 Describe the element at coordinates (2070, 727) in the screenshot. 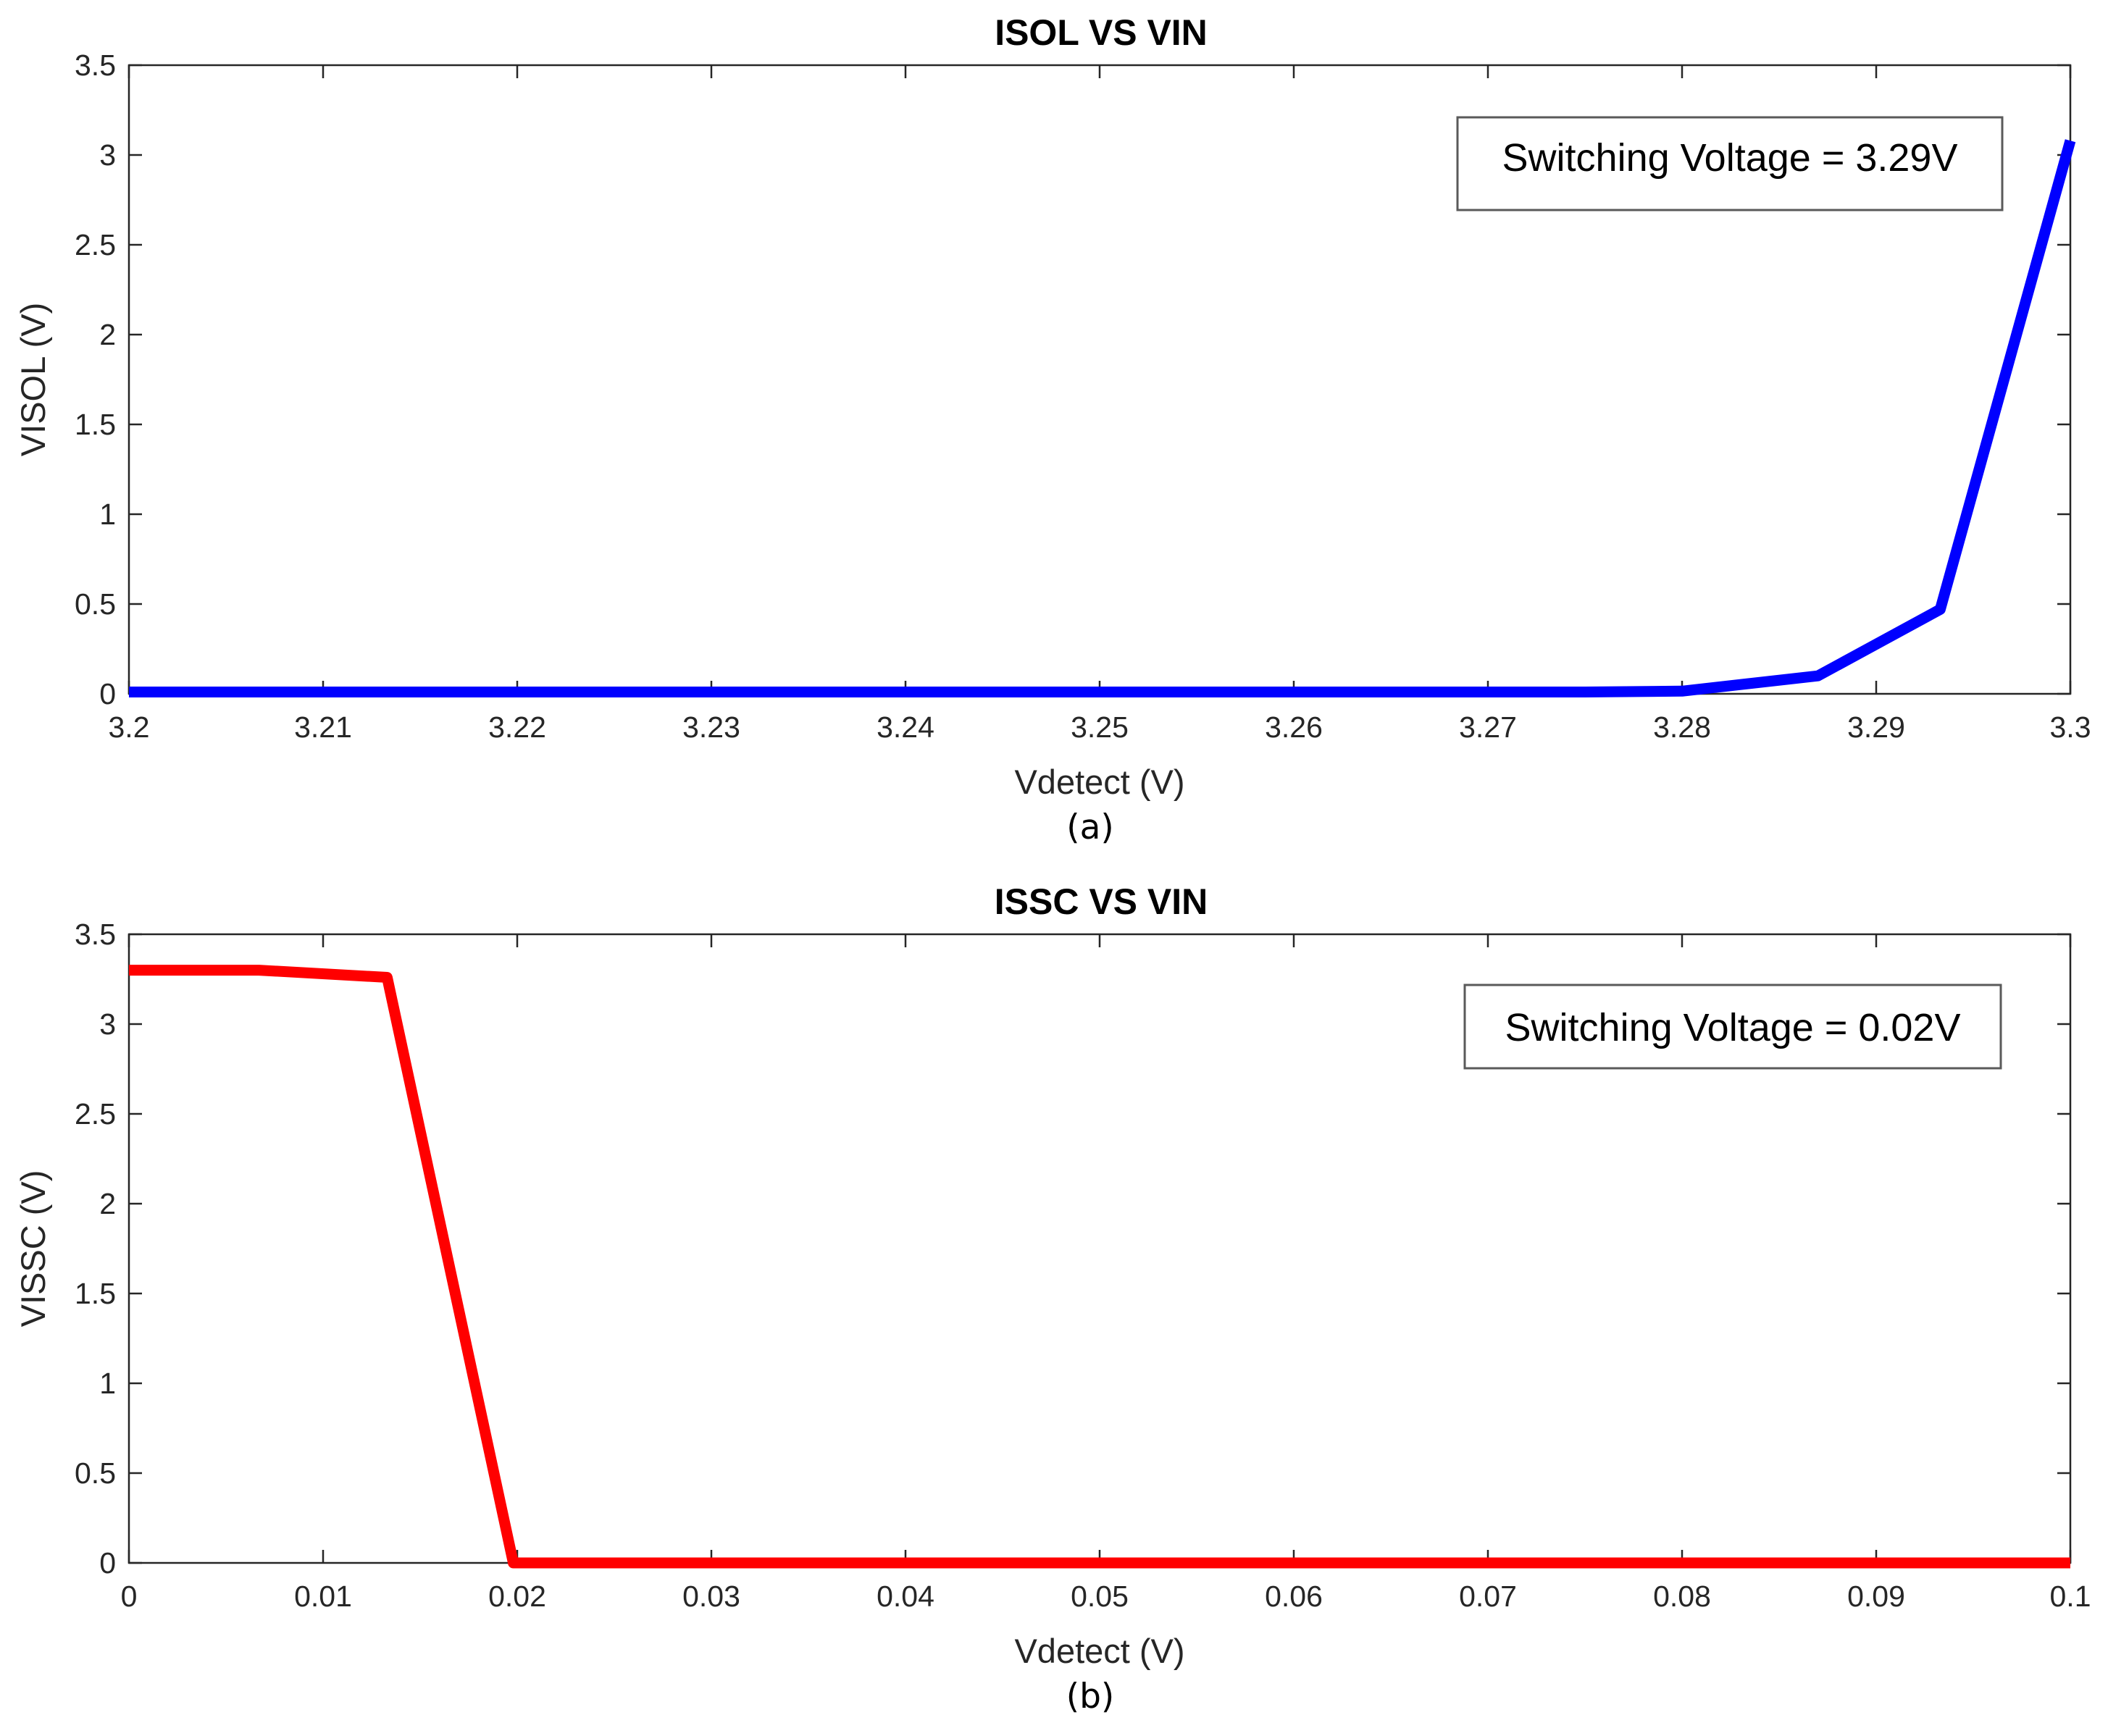

I see `x-tick-label: 3.3` at that location.